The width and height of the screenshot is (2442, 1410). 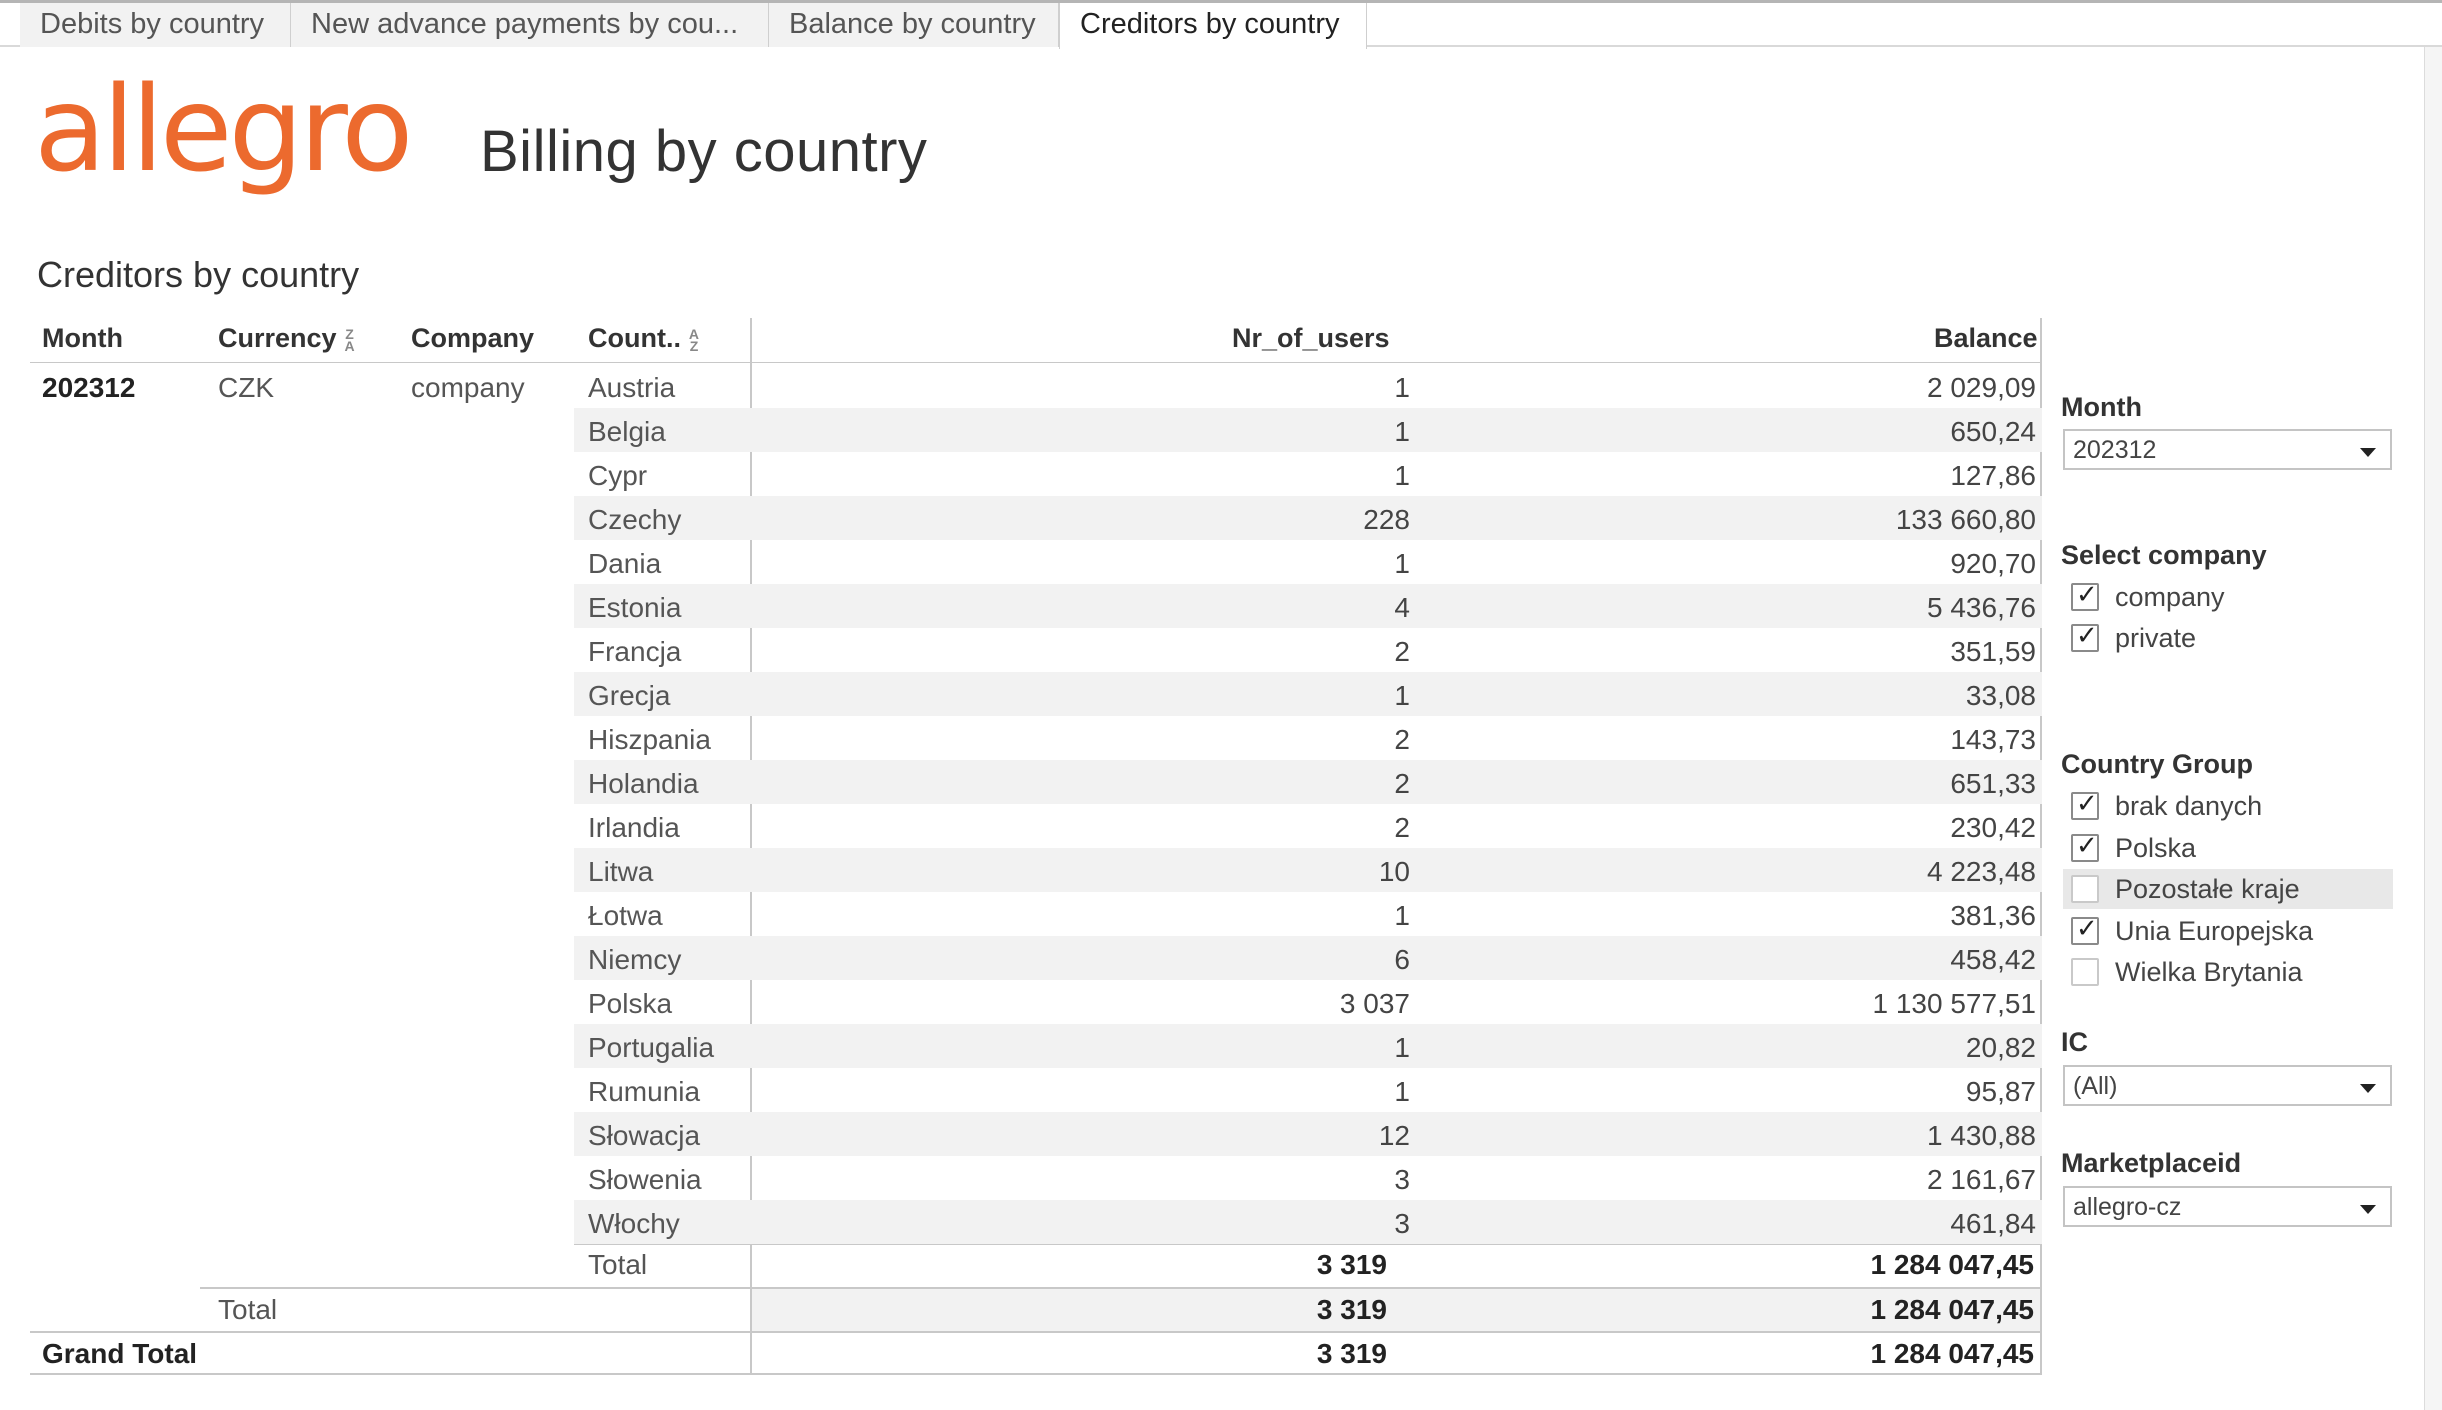 I want to click on table-row: Słowacja 12 1 430,88, so click(x=1308, y=1134).